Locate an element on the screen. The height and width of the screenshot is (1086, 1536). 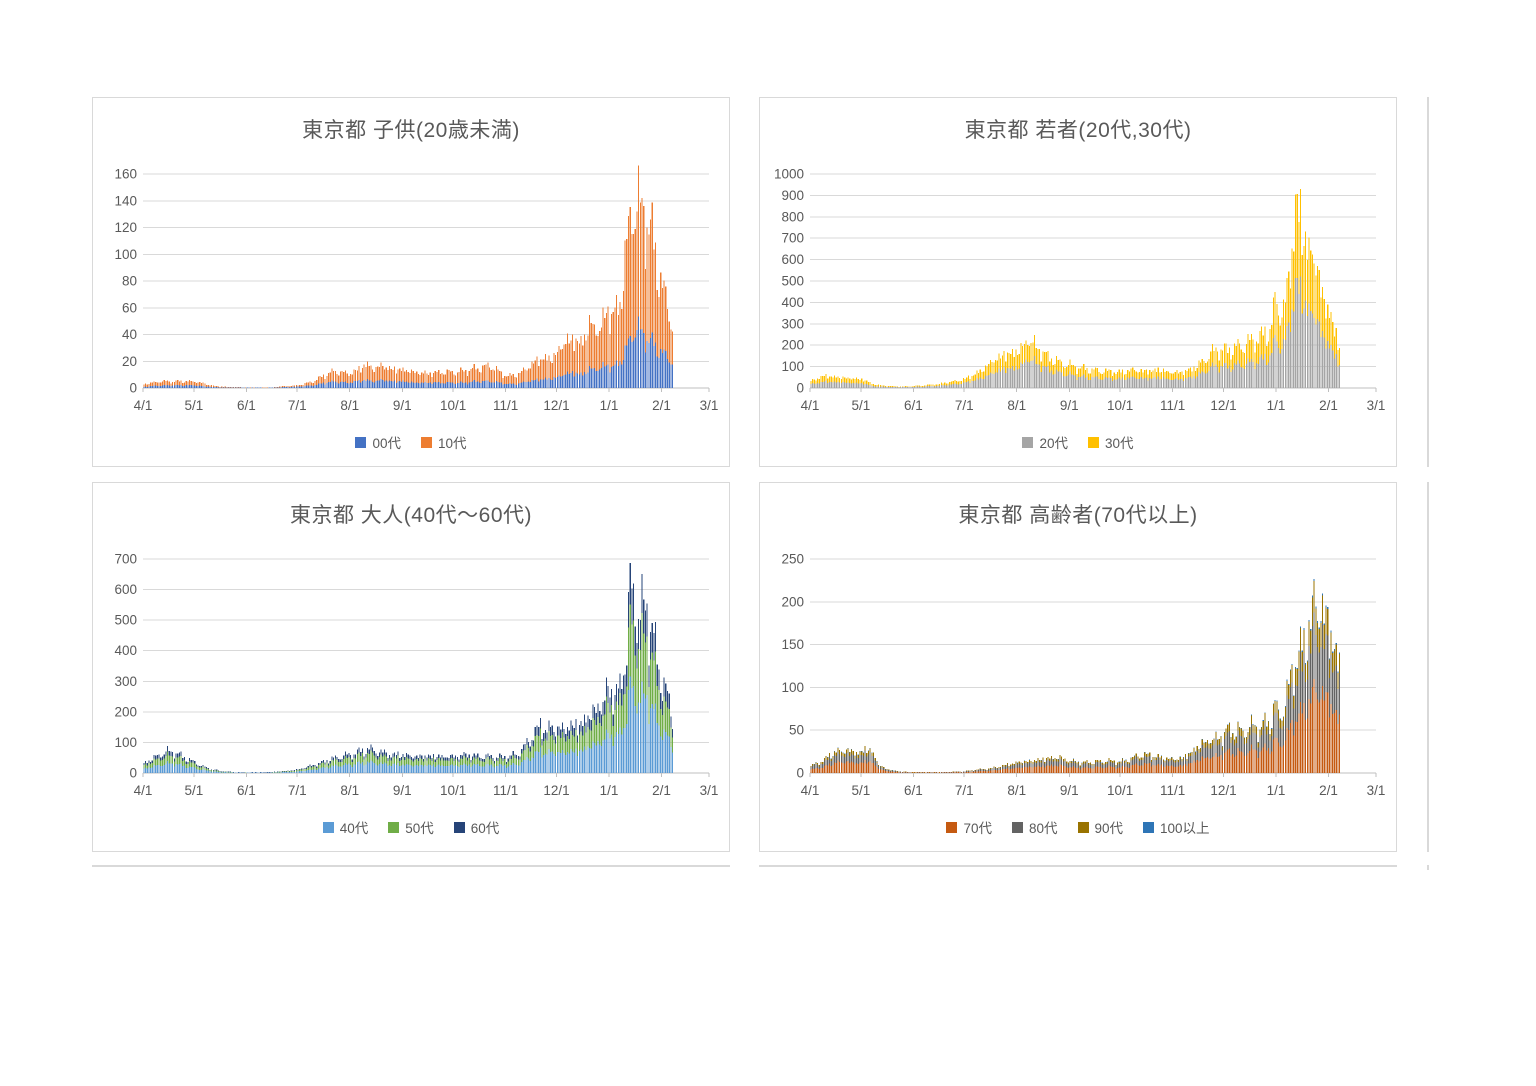
svg-text: 2/1 is located at coordinates (1328, 405).